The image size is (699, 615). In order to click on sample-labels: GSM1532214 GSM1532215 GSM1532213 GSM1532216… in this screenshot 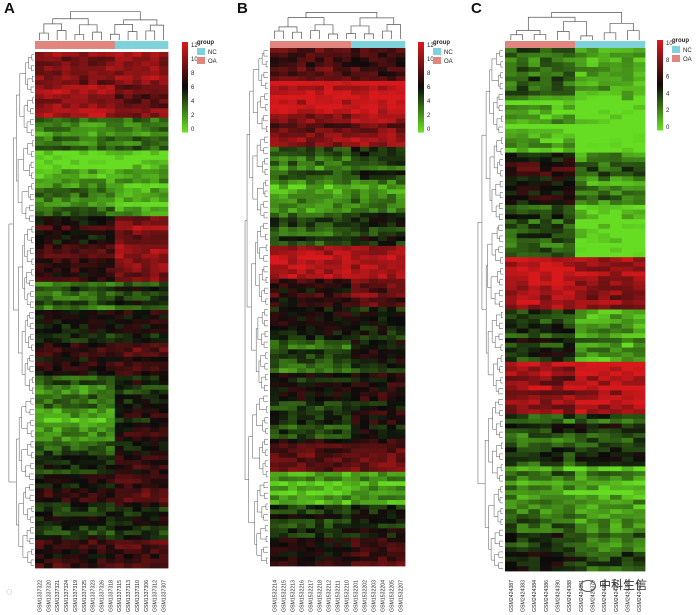, I will do `click(339, 596)`.